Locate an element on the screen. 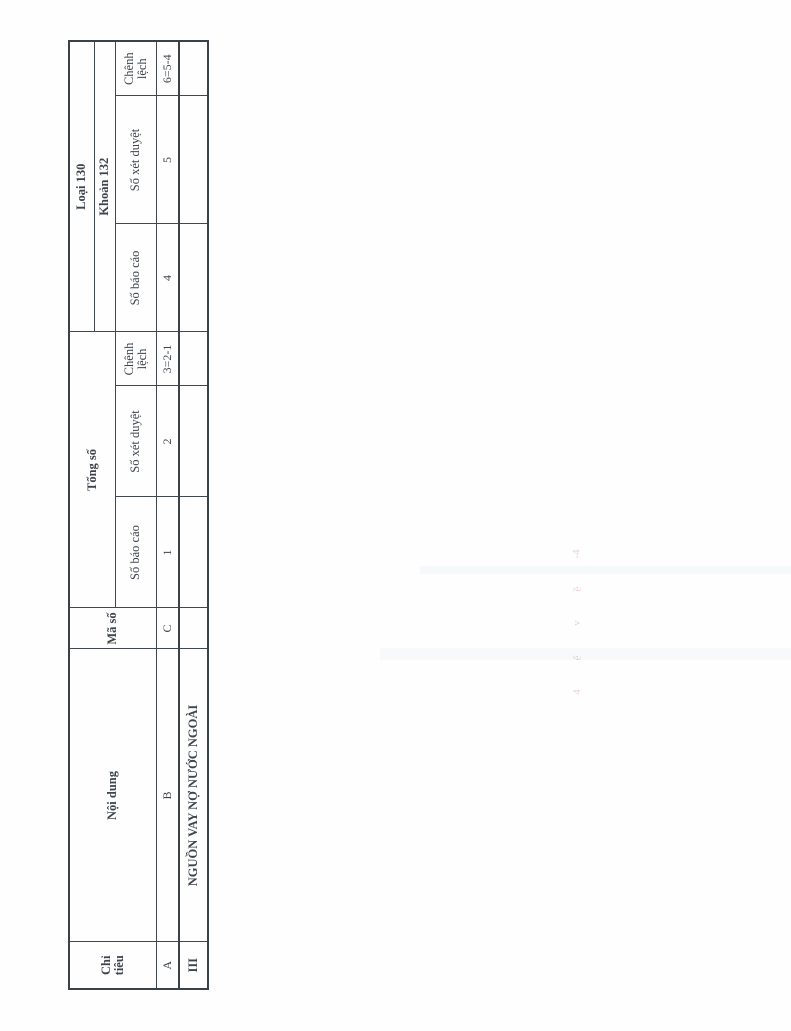 The width and height of the screenshot is (791, 1031). scan-streak is located at coordinates (605, 570).